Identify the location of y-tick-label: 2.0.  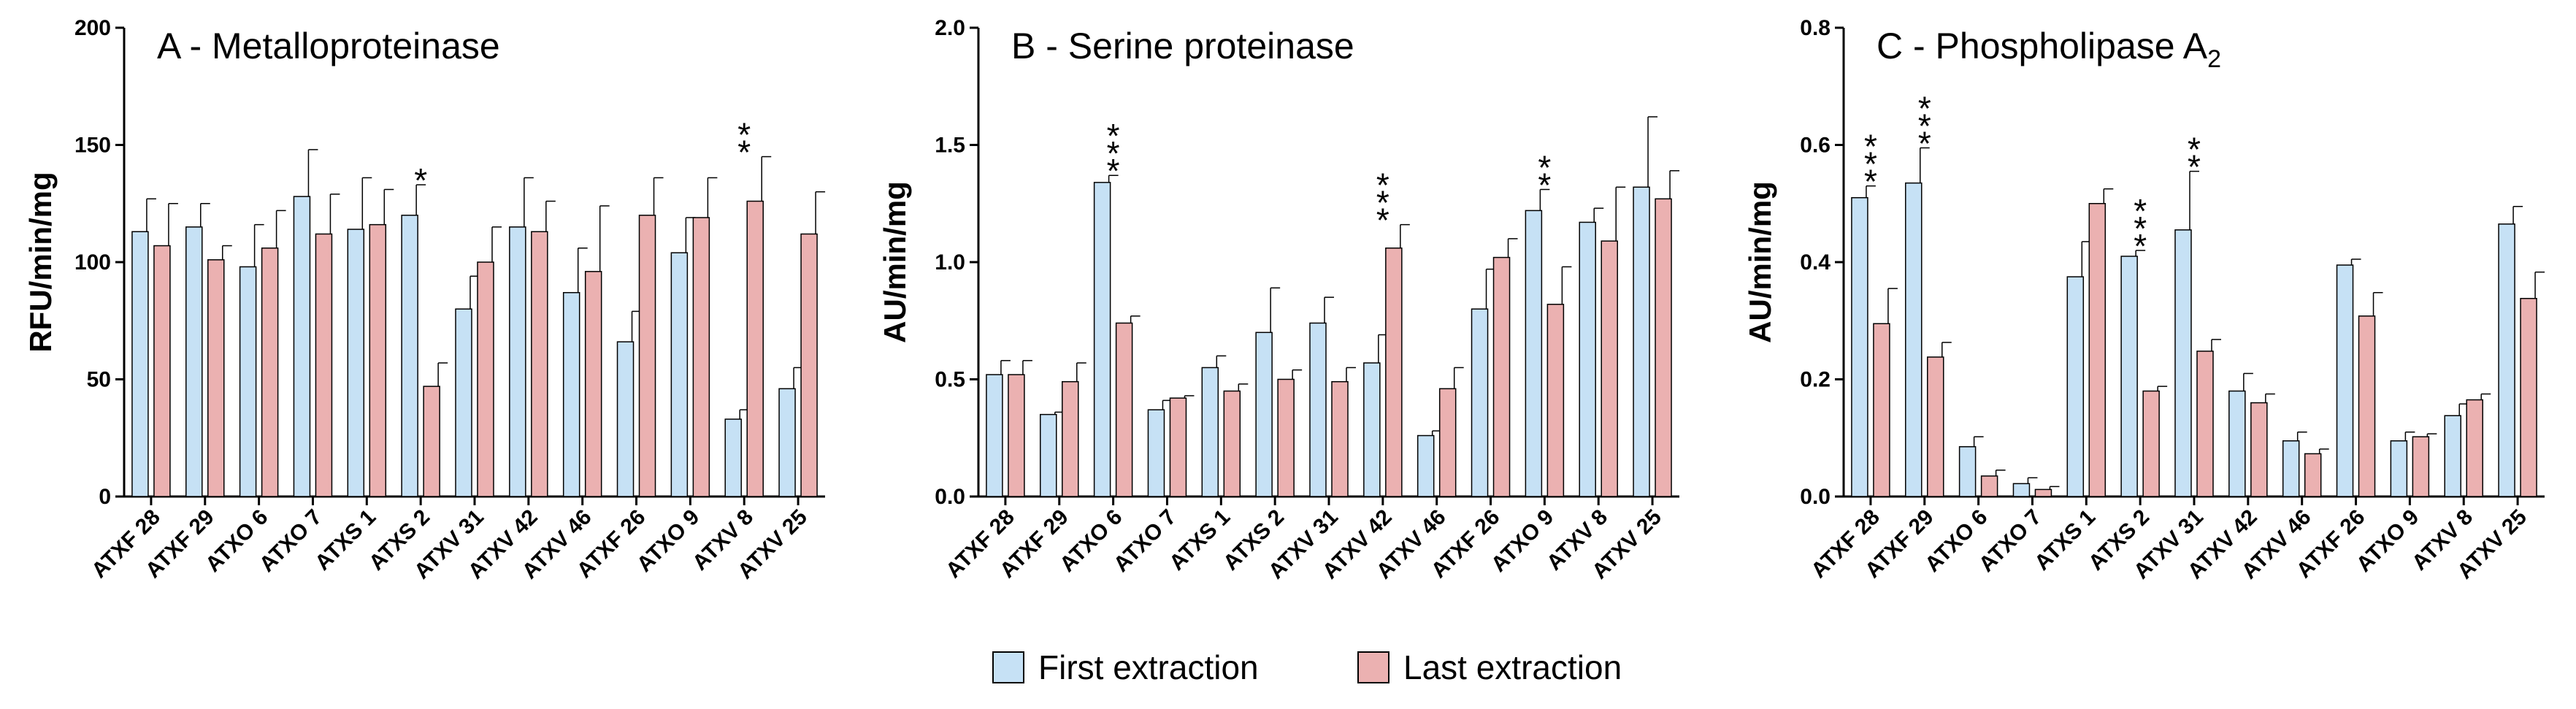
(950, 28).